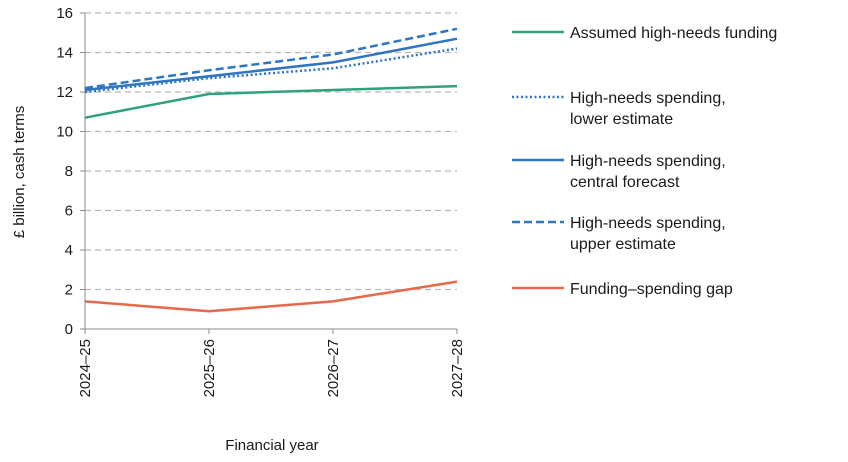 The height and width of the screenshot is (462, 848). I want to click on legend-label: Funding–spending gap, so click(651, 289).